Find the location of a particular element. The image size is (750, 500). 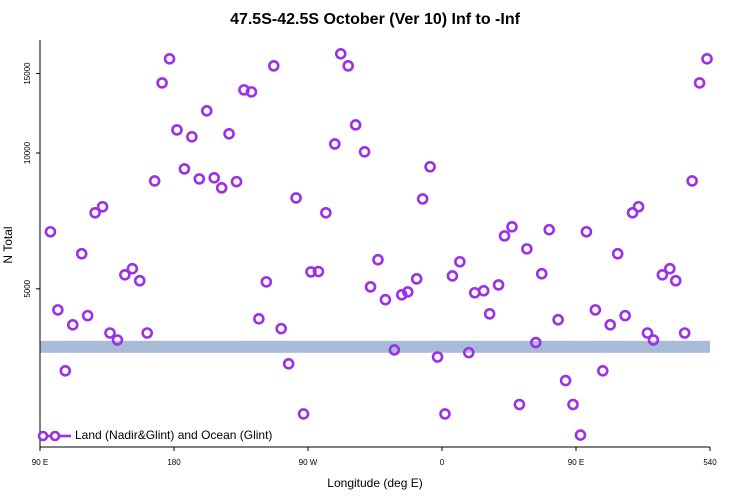

x-tick-label: 180 is located at coordinates (174, 462).